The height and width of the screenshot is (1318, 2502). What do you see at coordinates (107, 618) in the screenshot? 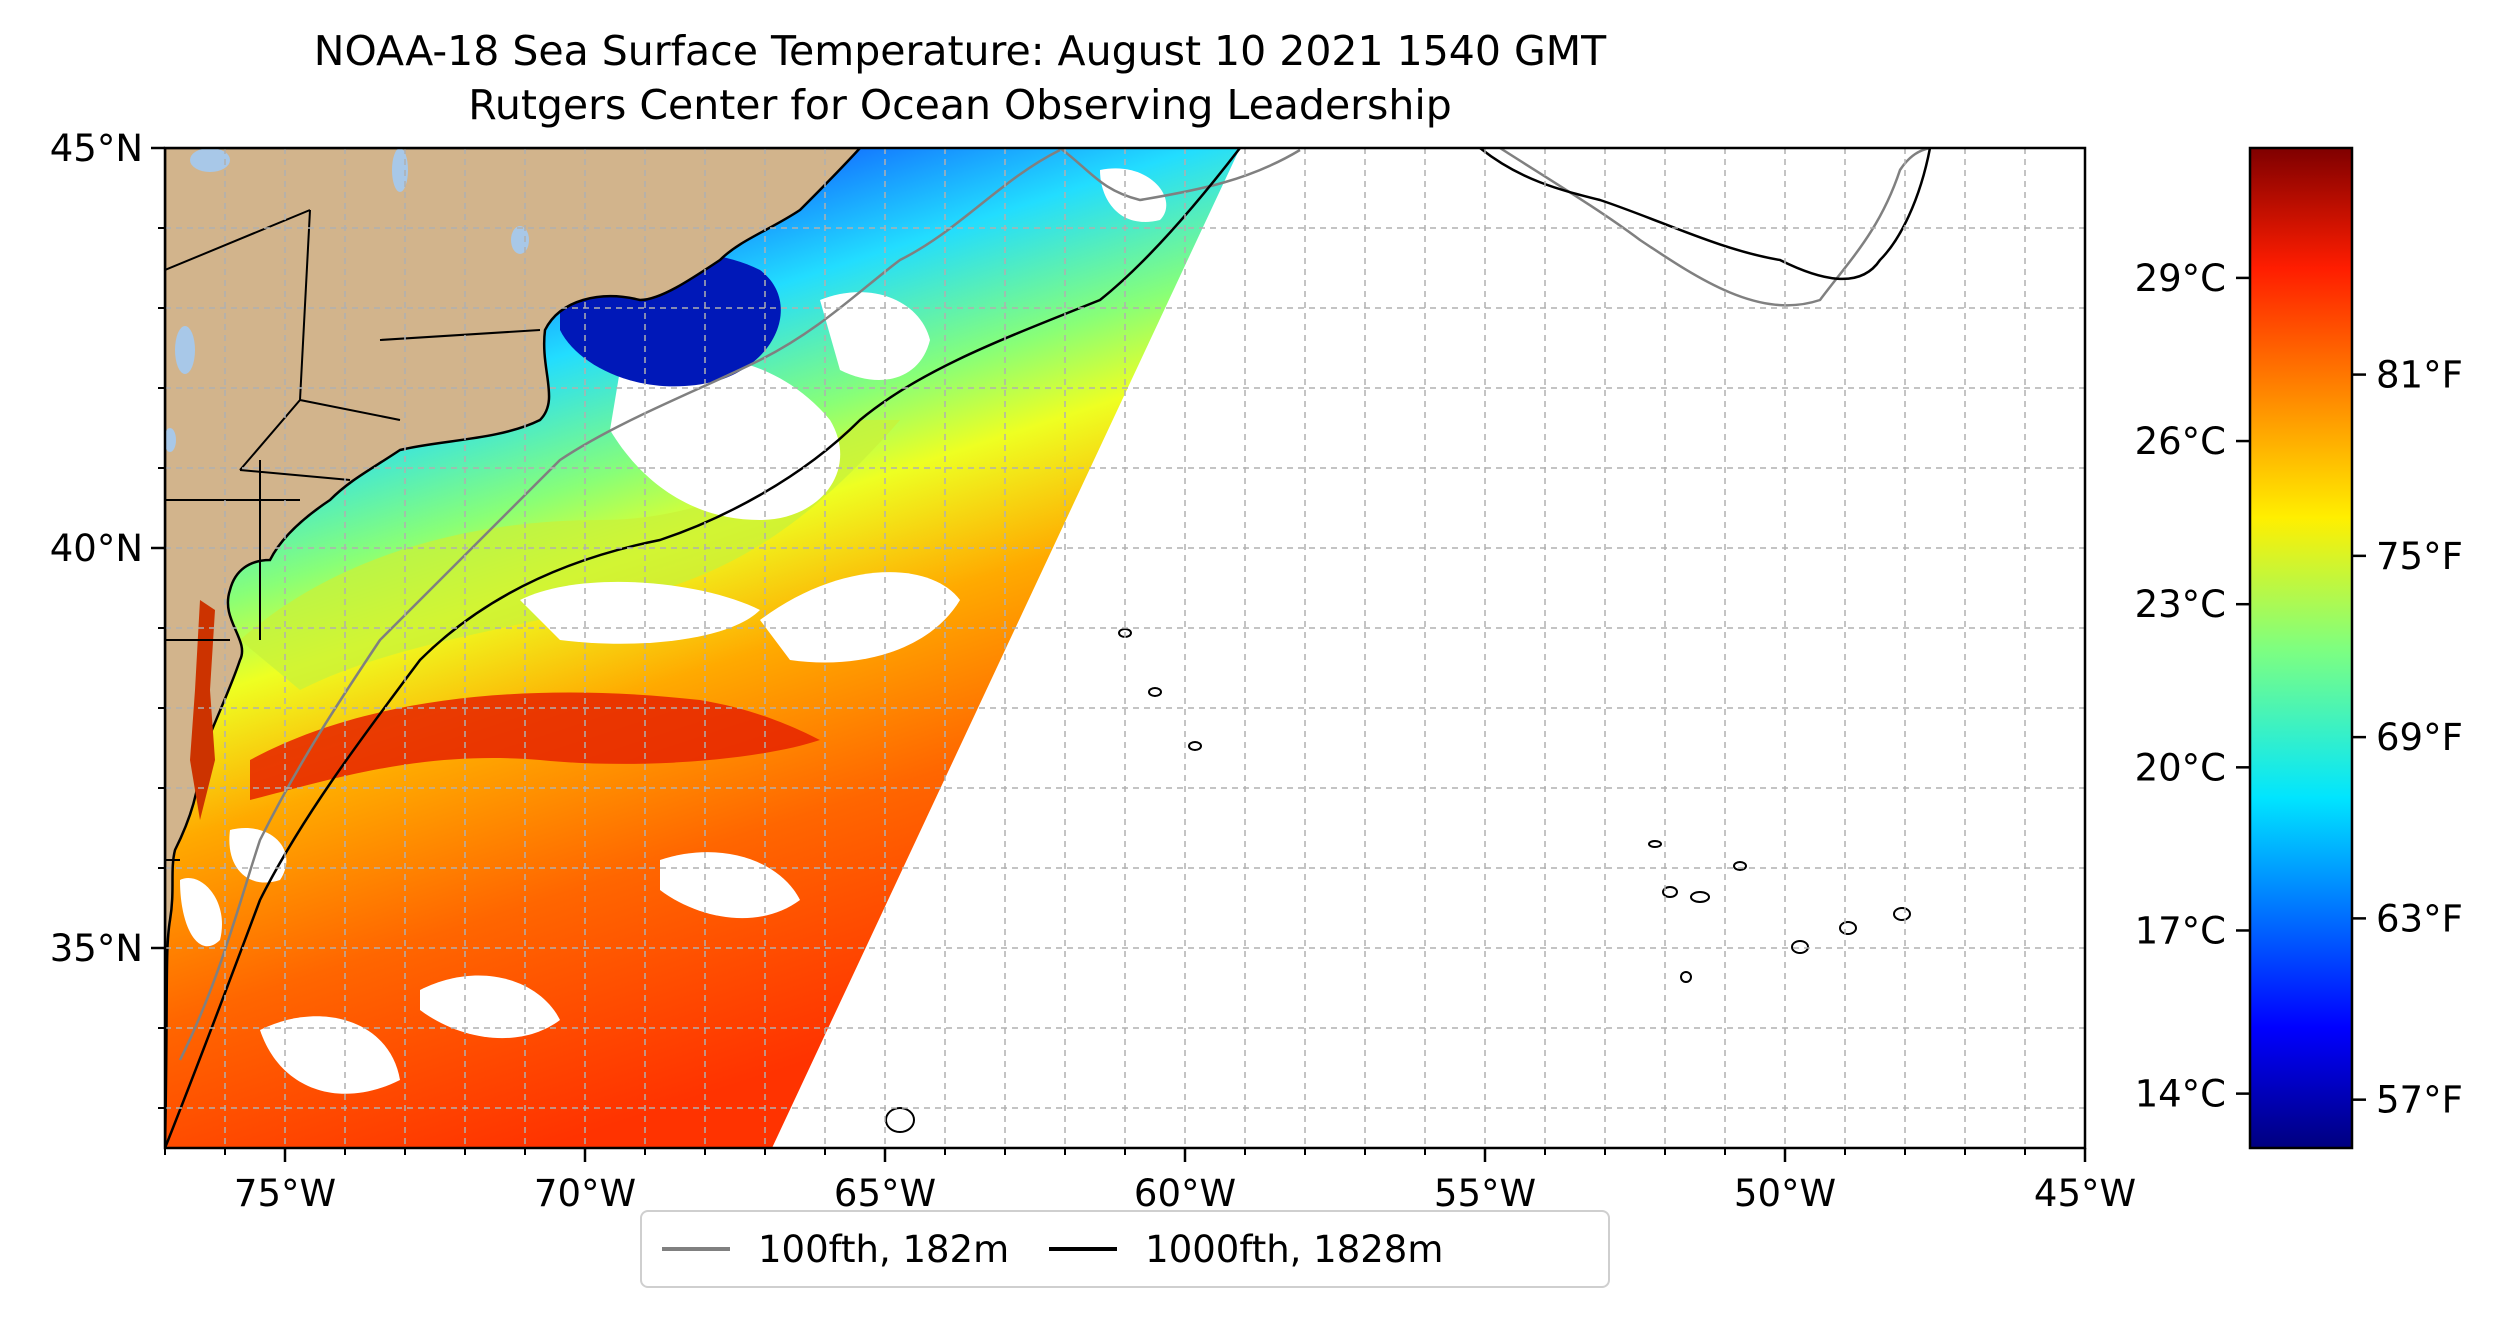
I see `latitude-axis: 35°N 40°N 45°N` at bounding box center [107, 618].